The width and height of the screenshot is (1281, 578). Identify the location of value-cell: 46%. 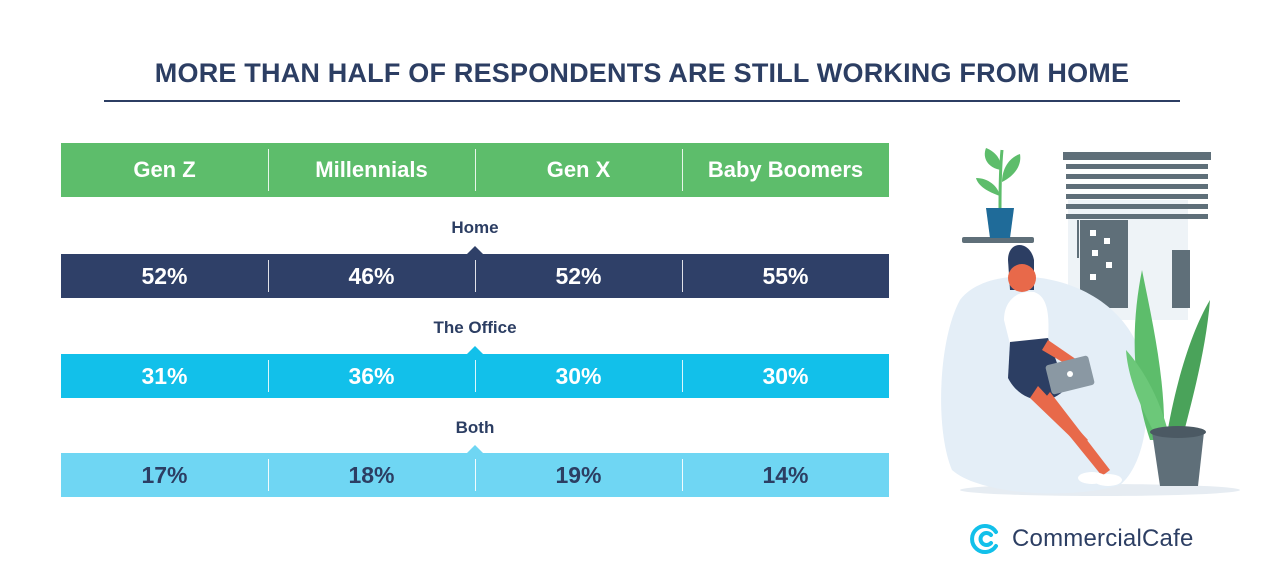
(371, 276).